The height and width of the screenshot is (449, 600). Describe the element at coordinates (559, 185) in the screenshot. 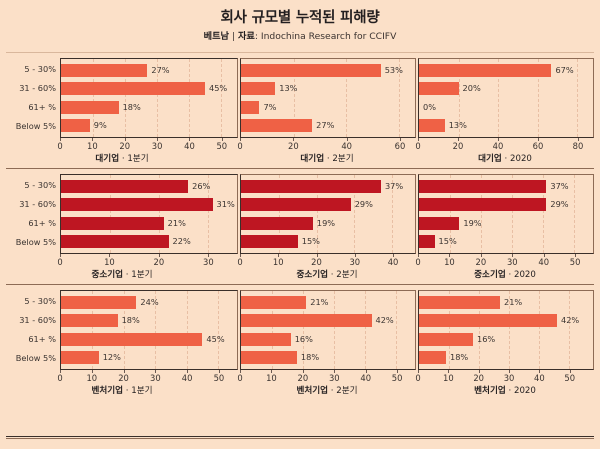

I see `bar-value-label: 37%` at that location.